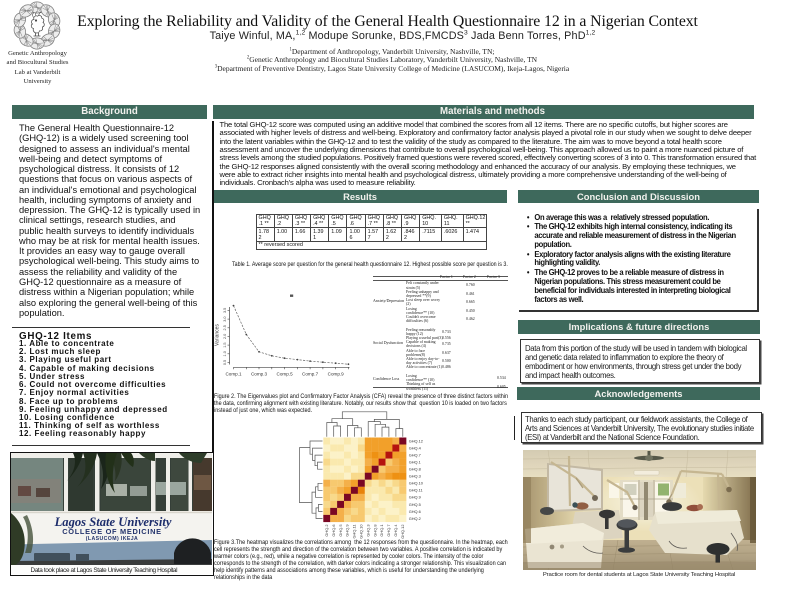 Image resolution: width=786 pixels, height=591 pixels. Describe the element at coordinates (218, 335) in the screenshot. I see `svg-text: Variances` at that location.